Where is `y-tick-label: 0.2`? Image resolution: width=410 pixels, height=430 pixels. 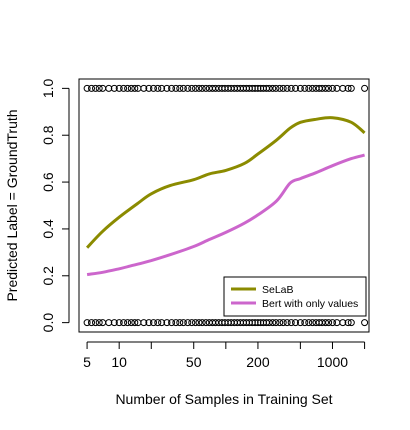 y-tick-label: 0.2 is located at coordinates (48, 276).